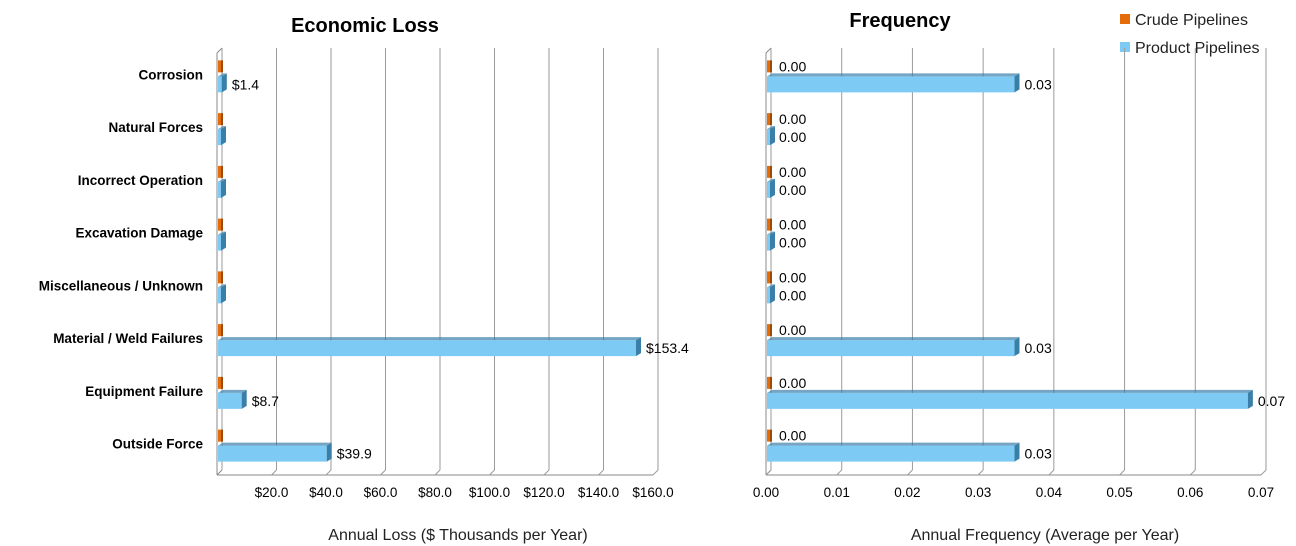 Image resolution: width=1296 pixels, height=546 pixels. I want to click on legend-label-product: Product Pipelines, so click(1197, 48).